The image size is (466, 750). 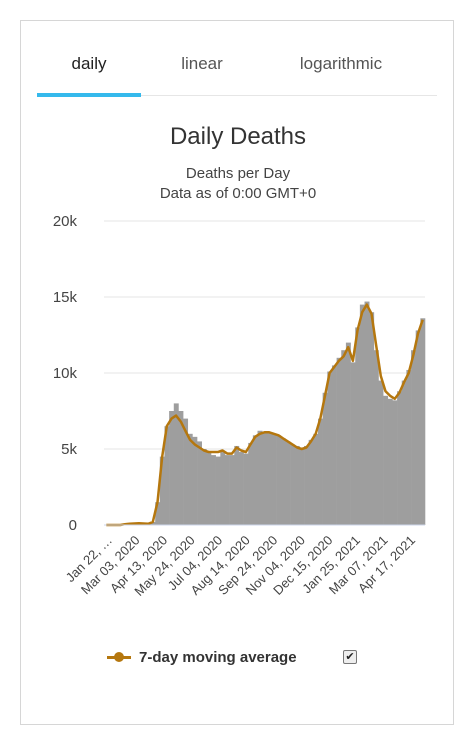 I want to click on y-tick-label: 0, so click(x=73, y=525).